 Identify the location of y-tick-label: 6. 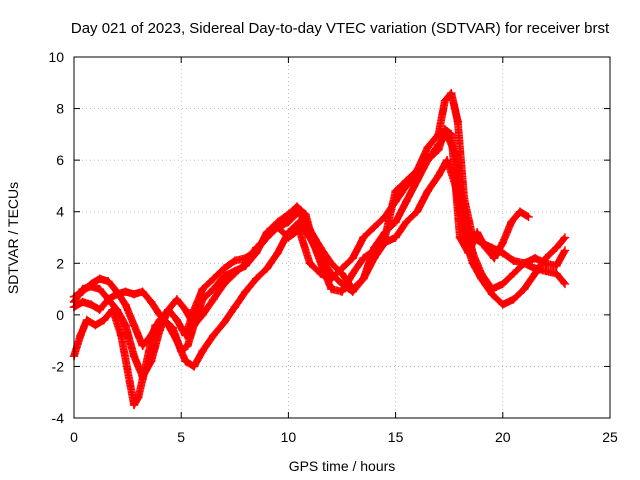
(60, 160).